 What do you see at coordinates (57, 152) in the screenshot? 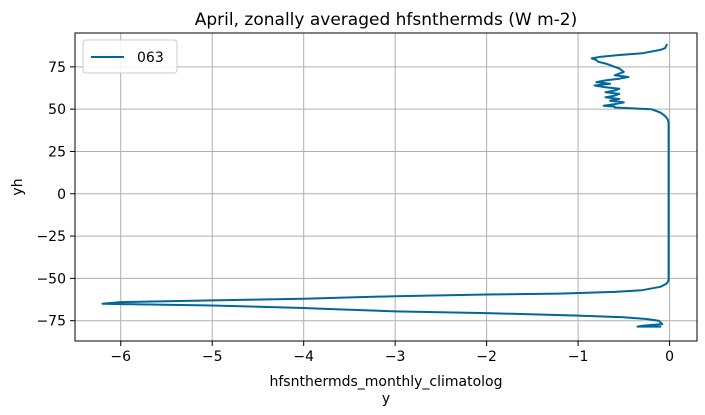
I see `y-tick-label: 25` at bounding box center [57, 152].